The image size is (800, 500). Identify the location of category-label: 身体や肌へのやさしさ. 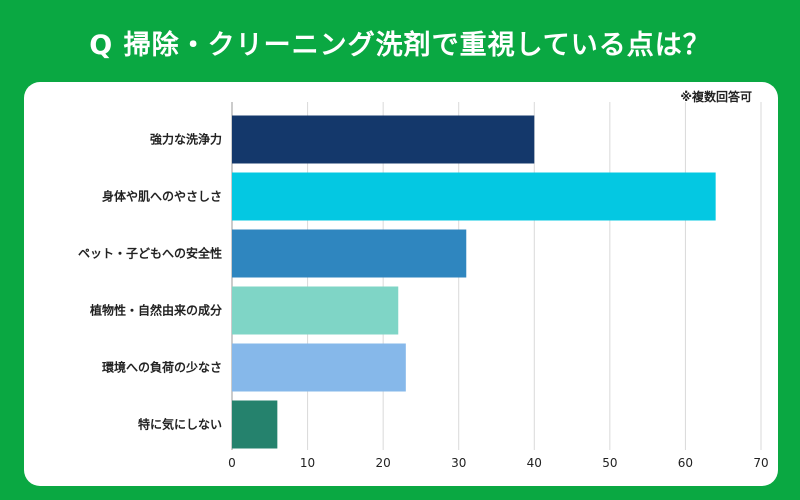
(162, 196).